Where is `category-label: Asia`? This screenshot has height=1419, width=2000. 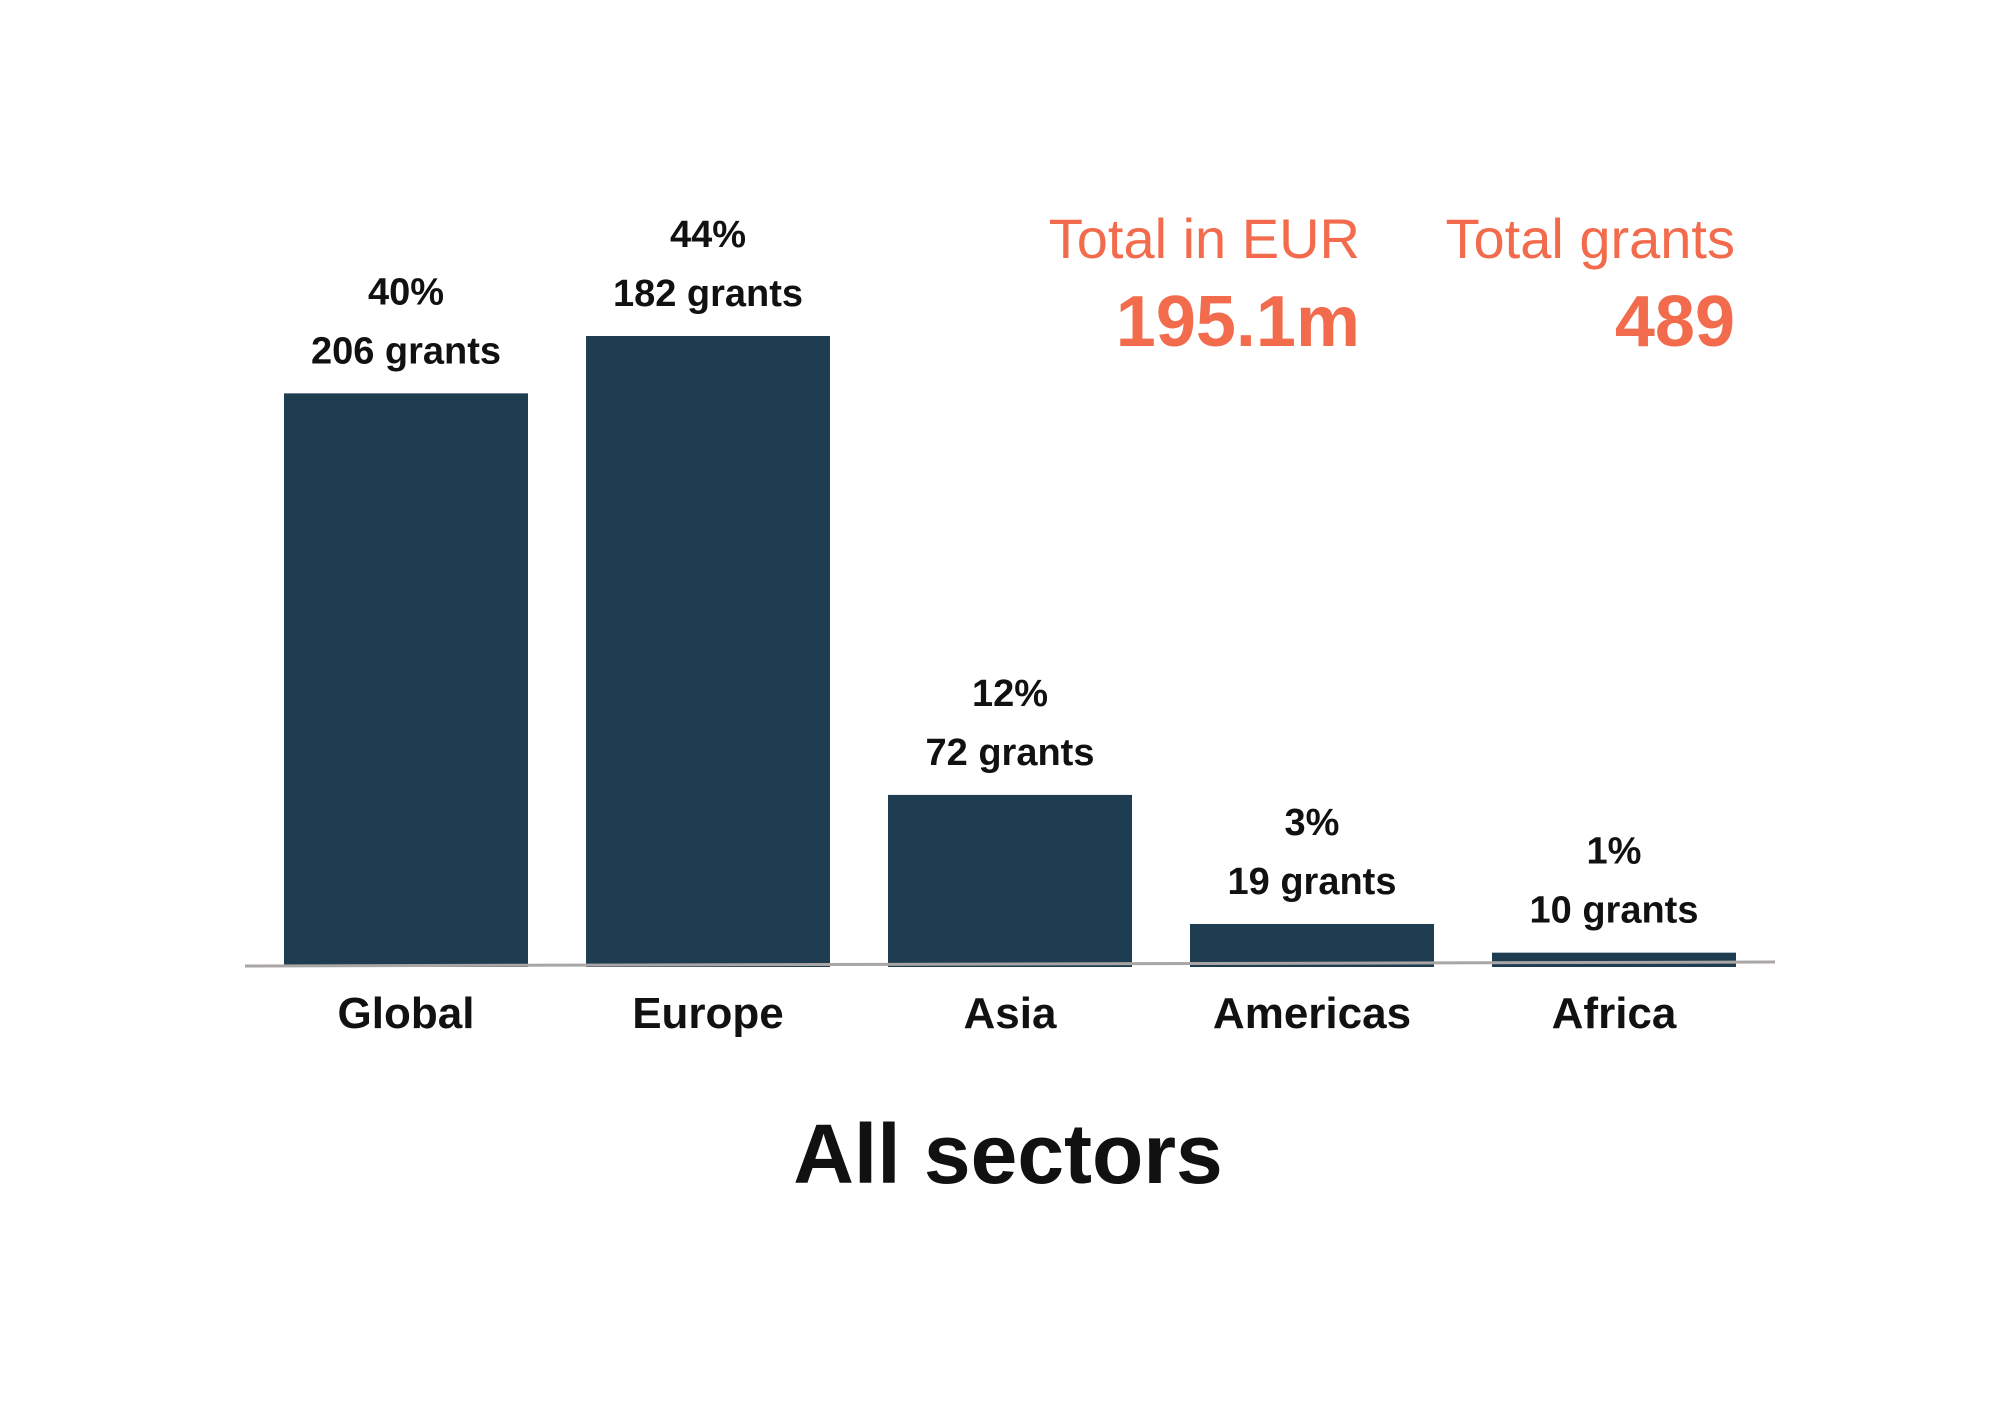
category-label: Asia is located at coordinates (1010, 1013).